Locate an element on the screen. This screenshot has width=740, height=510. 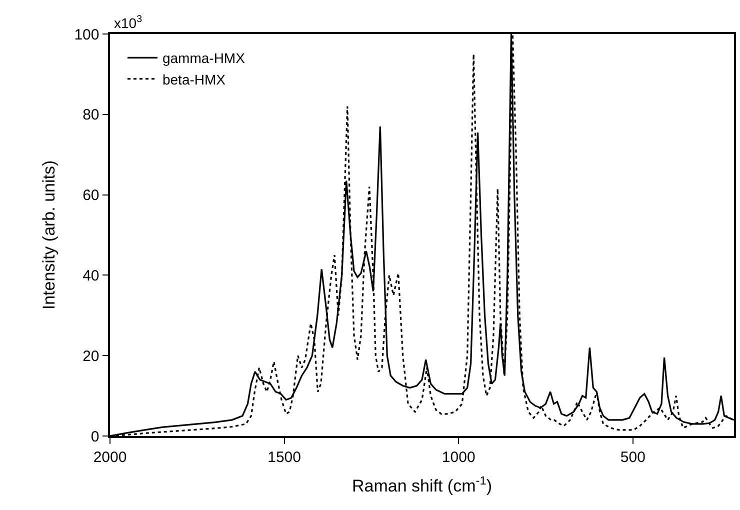
legend-label: beta-HMX is located at coordinates (194, 79).